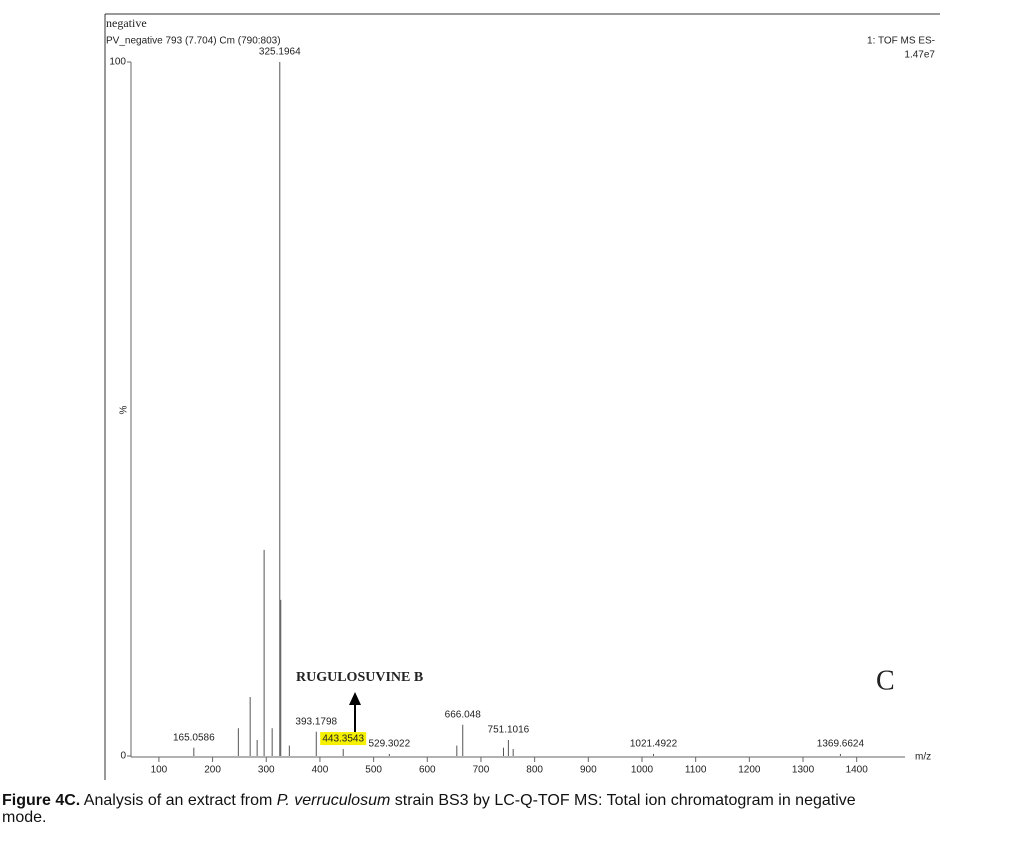  Describe the element at coordinates (24, 817) in the screenshot. I see `caption-text: mode.` at that location.